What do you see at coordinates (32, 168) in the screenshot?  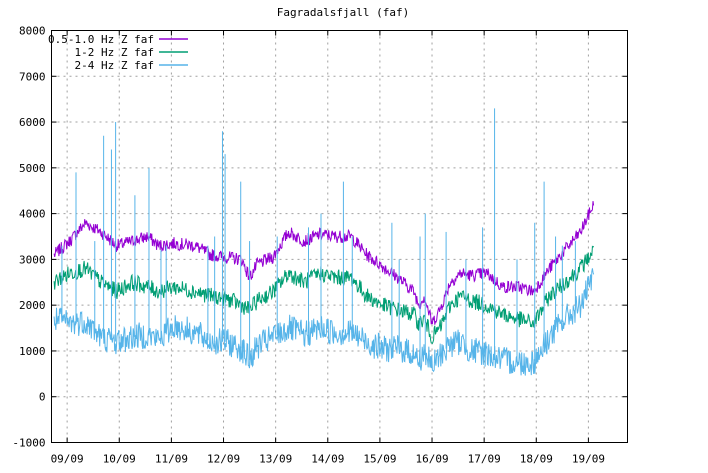 I see `y-tick-label: 5000` at bounding box center [32, 168].